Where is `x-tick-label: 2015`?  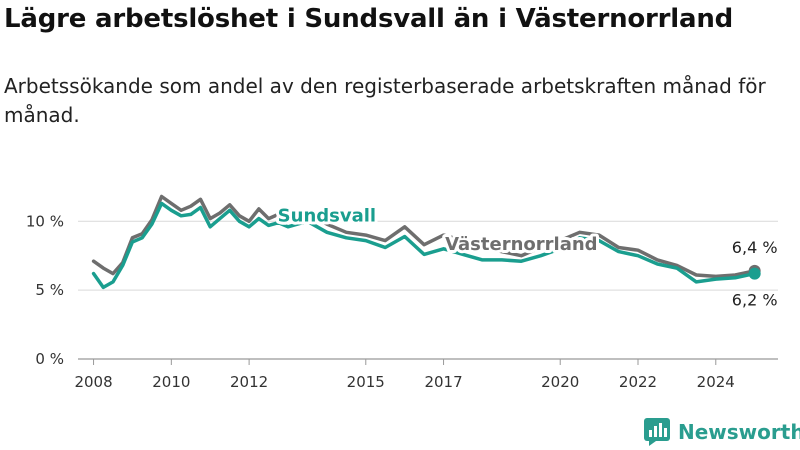 x-tick-label: 2015 is located at coordinates (366, 382).